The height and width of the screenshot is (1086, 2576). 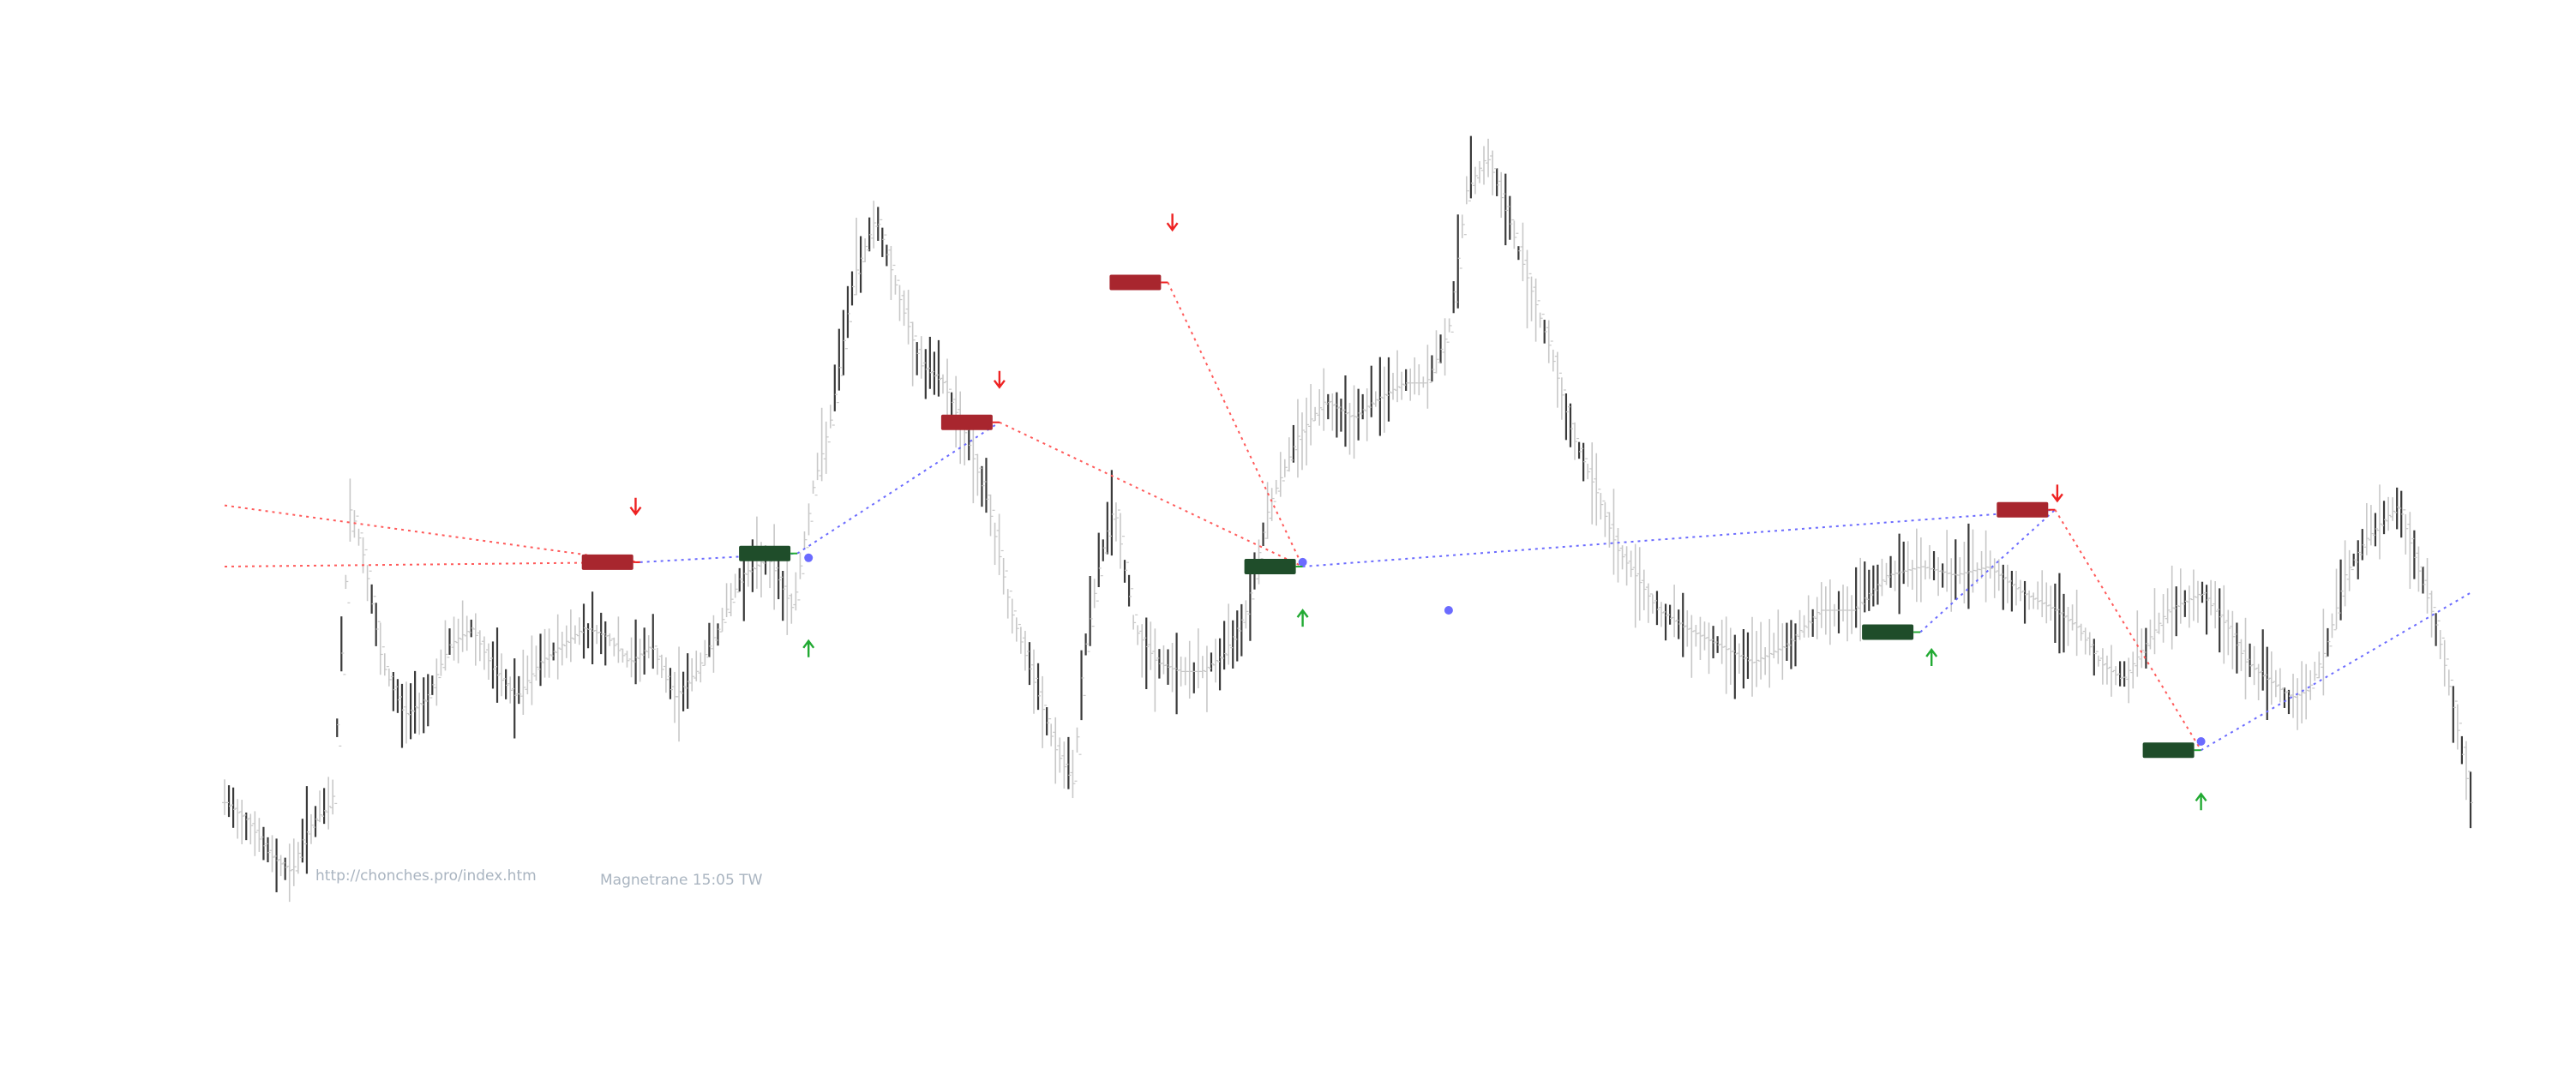 What do you see at coordinates (681, 880) in the screenshot?
I see `footer-caption: Magnetrane 15:05 TW` at bounding box center [681, 880].